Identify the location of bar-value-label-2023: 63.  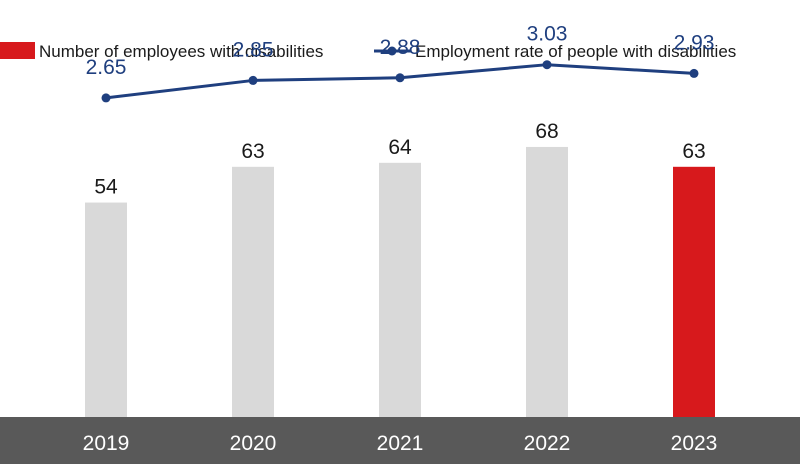
(693, 151).